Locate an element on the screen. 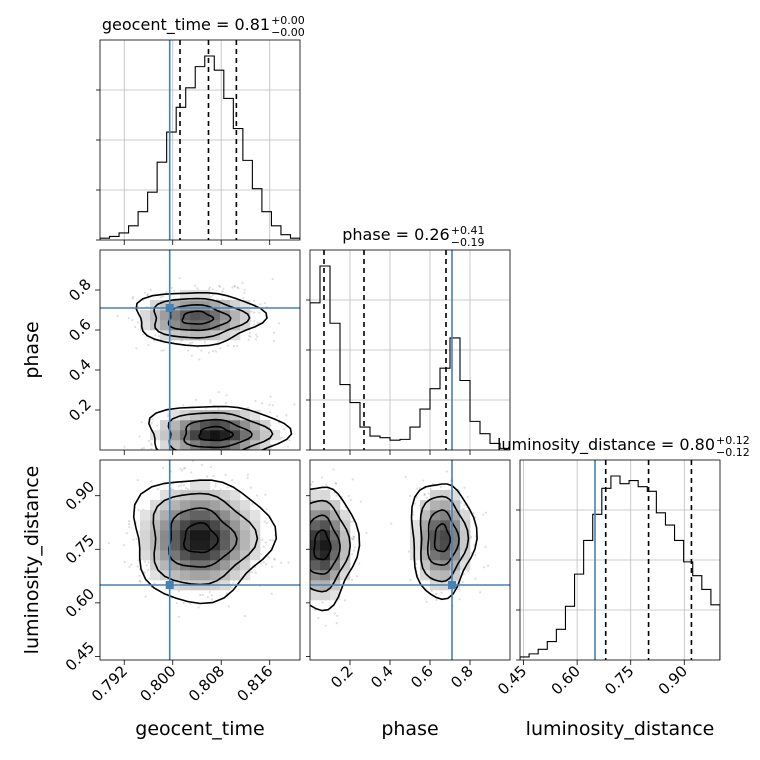 This screenshot has width=760, height=760. truth-marker is located at coordinates (169, 585).